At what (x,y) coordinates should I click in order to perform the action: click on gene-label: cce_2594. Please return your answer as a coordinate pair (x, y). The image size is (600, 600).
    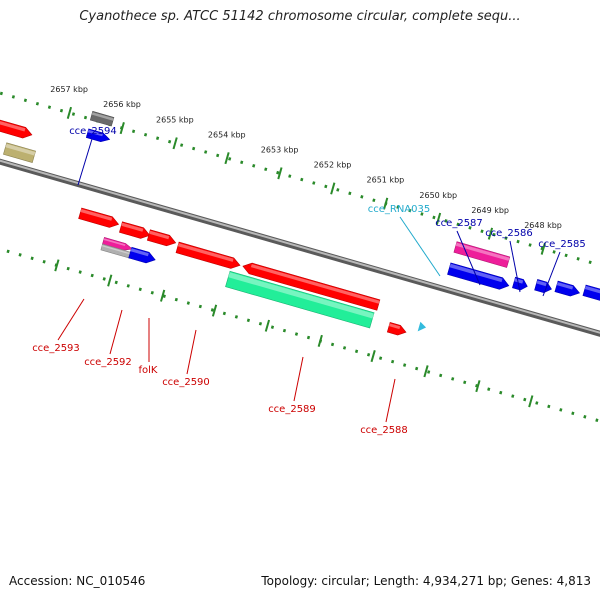
    Looking at the image, I should click on (93, 131).